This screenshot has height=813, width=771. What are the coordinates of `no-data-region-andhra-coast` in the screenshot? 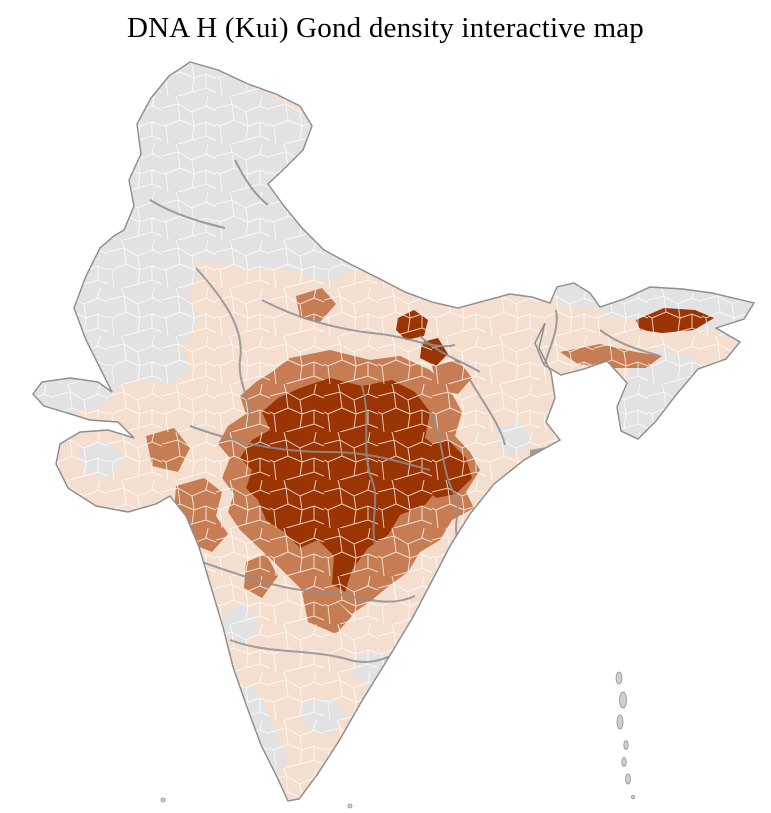 It's located at (486, 546).